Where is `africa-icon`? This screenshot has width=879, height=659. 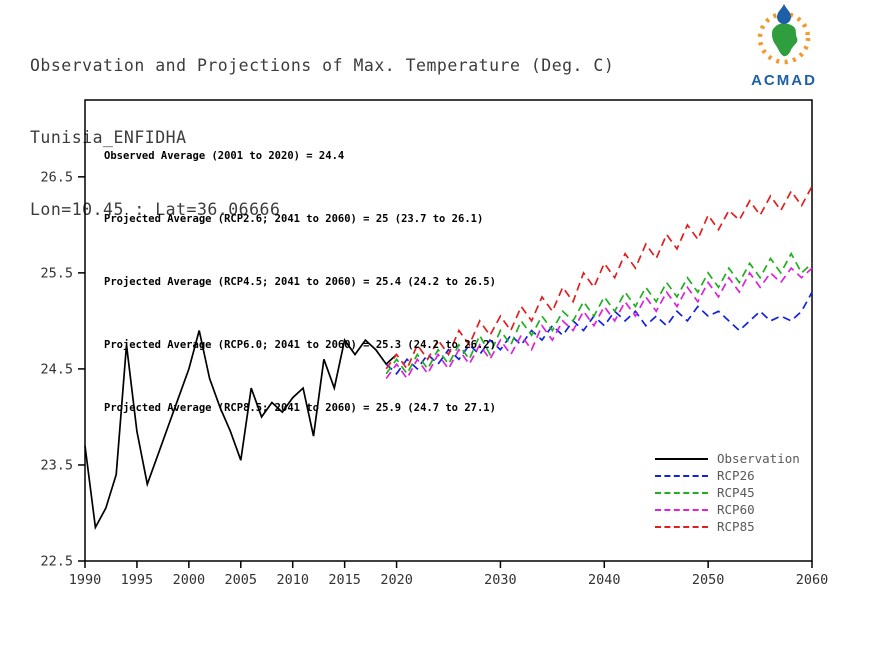
africa-icon is located at coordinates (784, 40).